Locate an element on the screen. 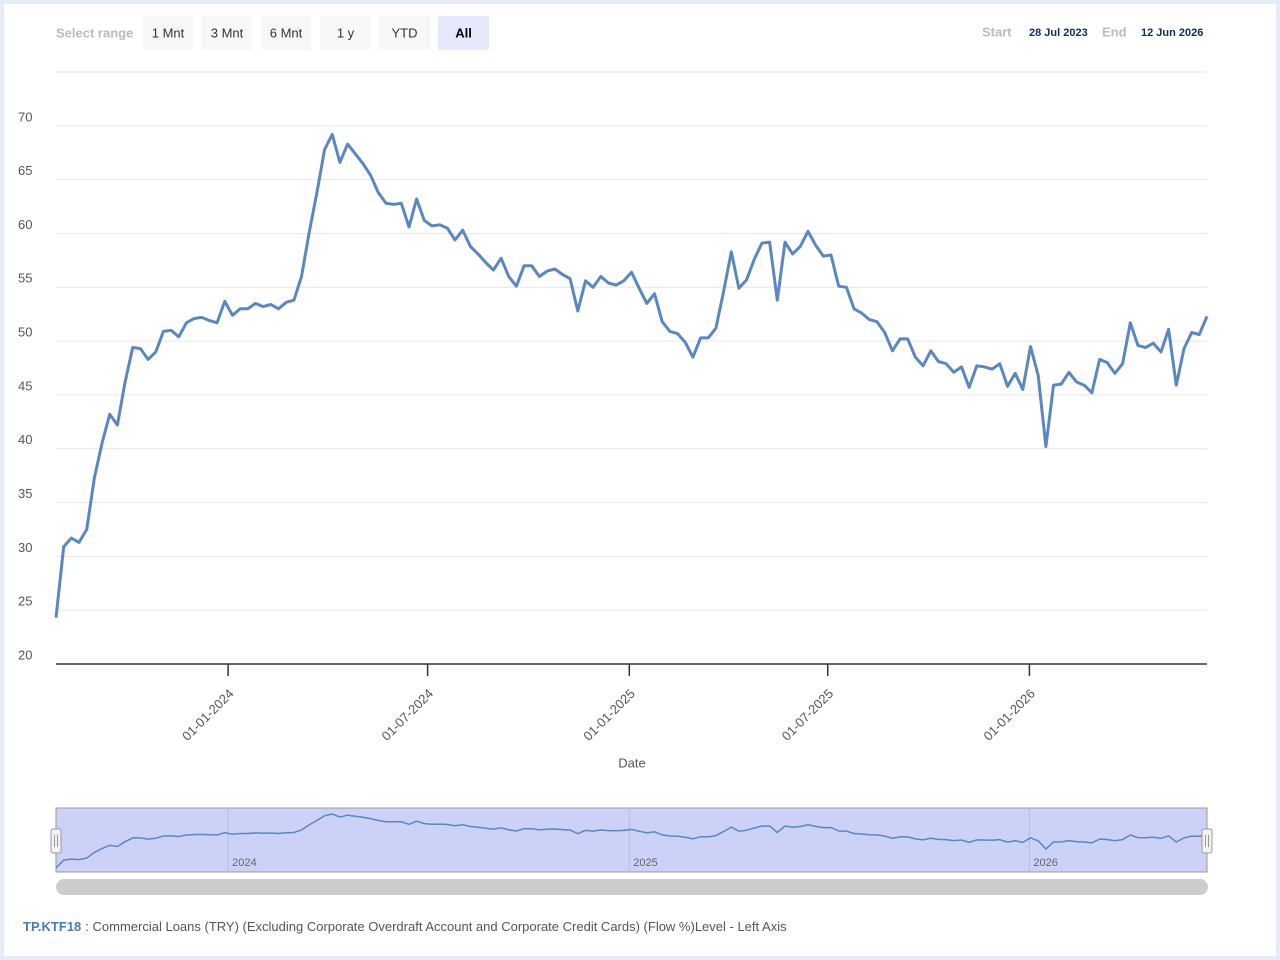 The height and width of the screenshot is (960, 1280). y-tick-label: 55 is located at coordinates (25, 278).